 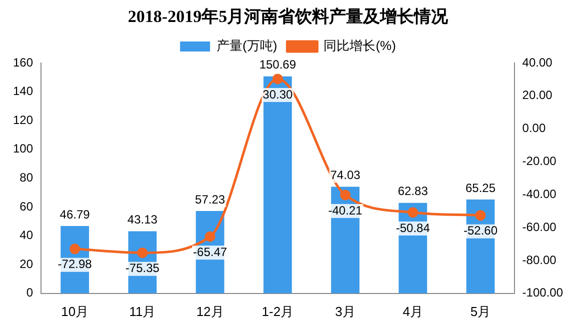 I want to click on x-tick-label: 12月, so click(x=210, y=311).